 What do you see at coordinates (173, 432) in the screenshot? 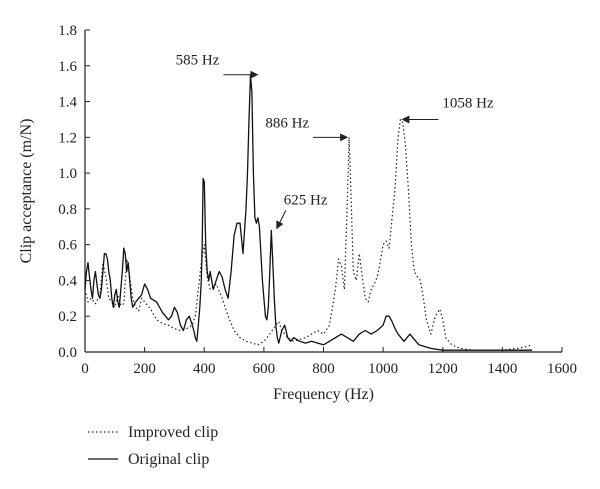
I see `legend-improved-label: Improved clip` at bounding box center [173, 432].